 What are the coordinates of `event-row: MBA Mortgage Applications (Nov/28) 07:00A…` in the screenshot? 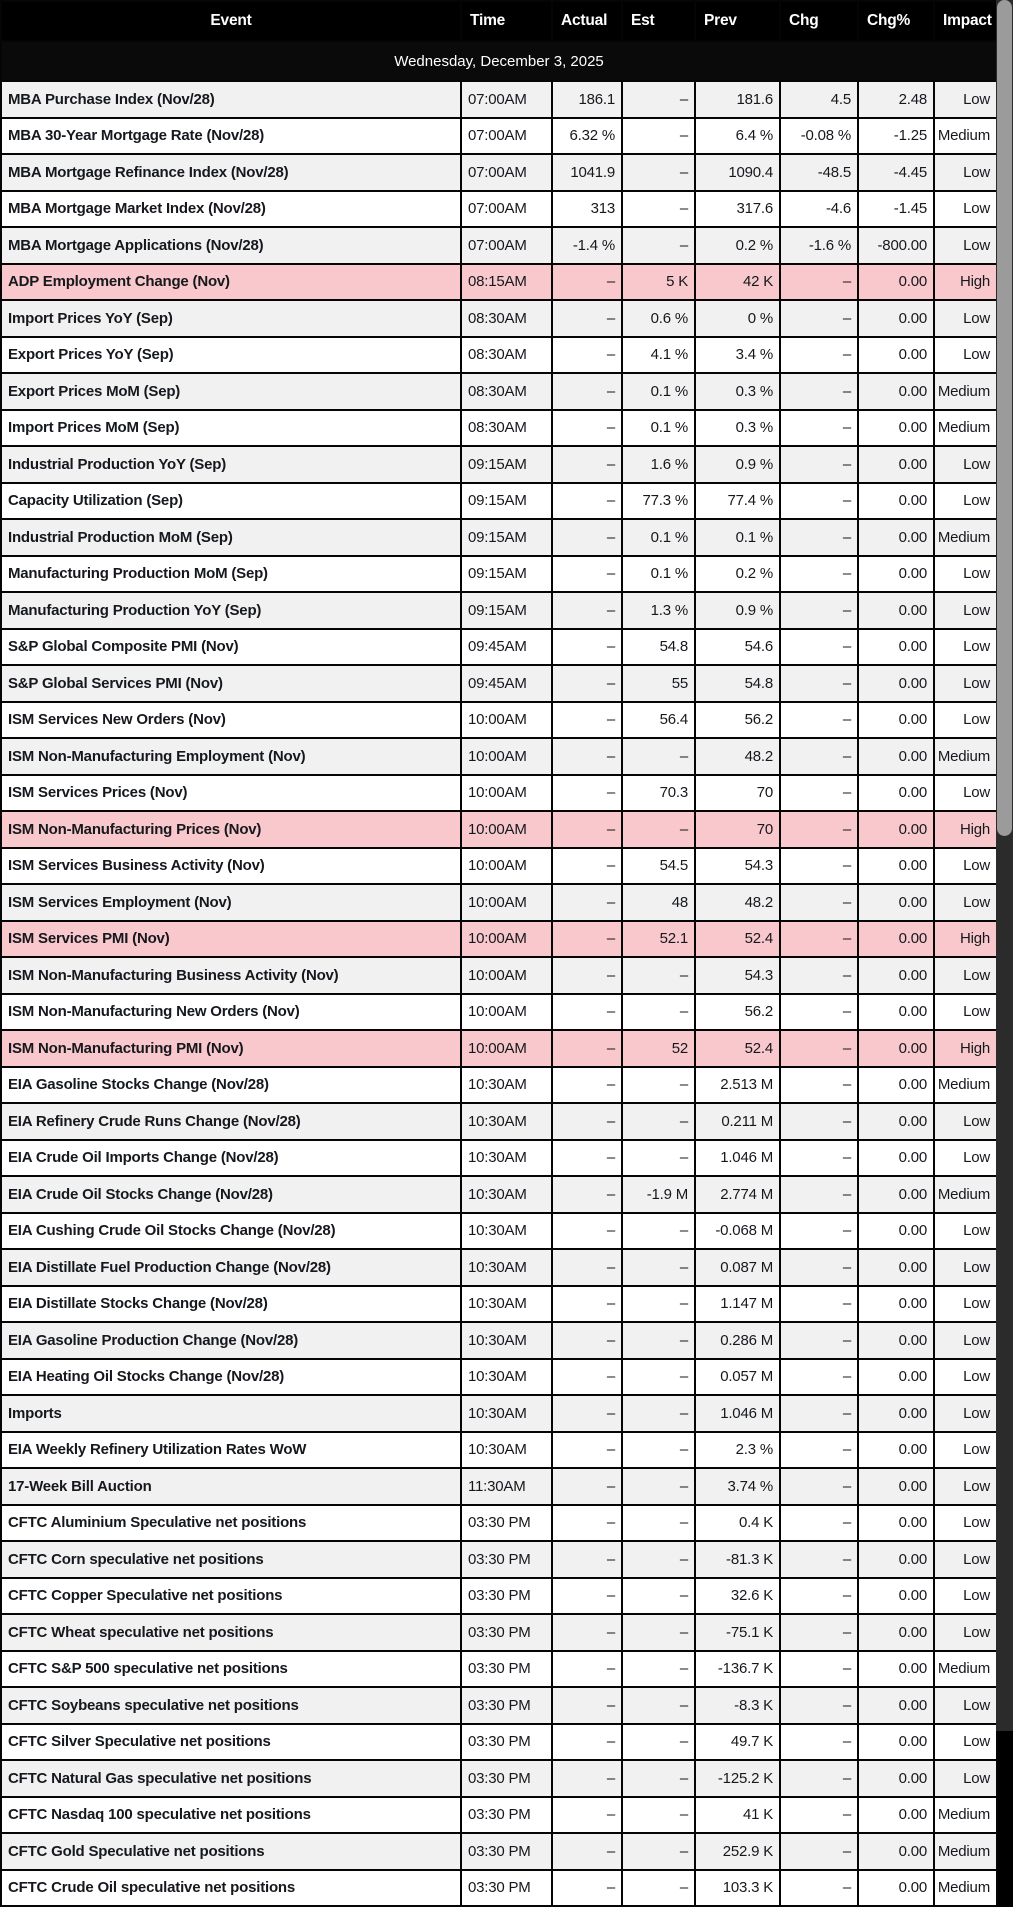 It's located at (499, 245).